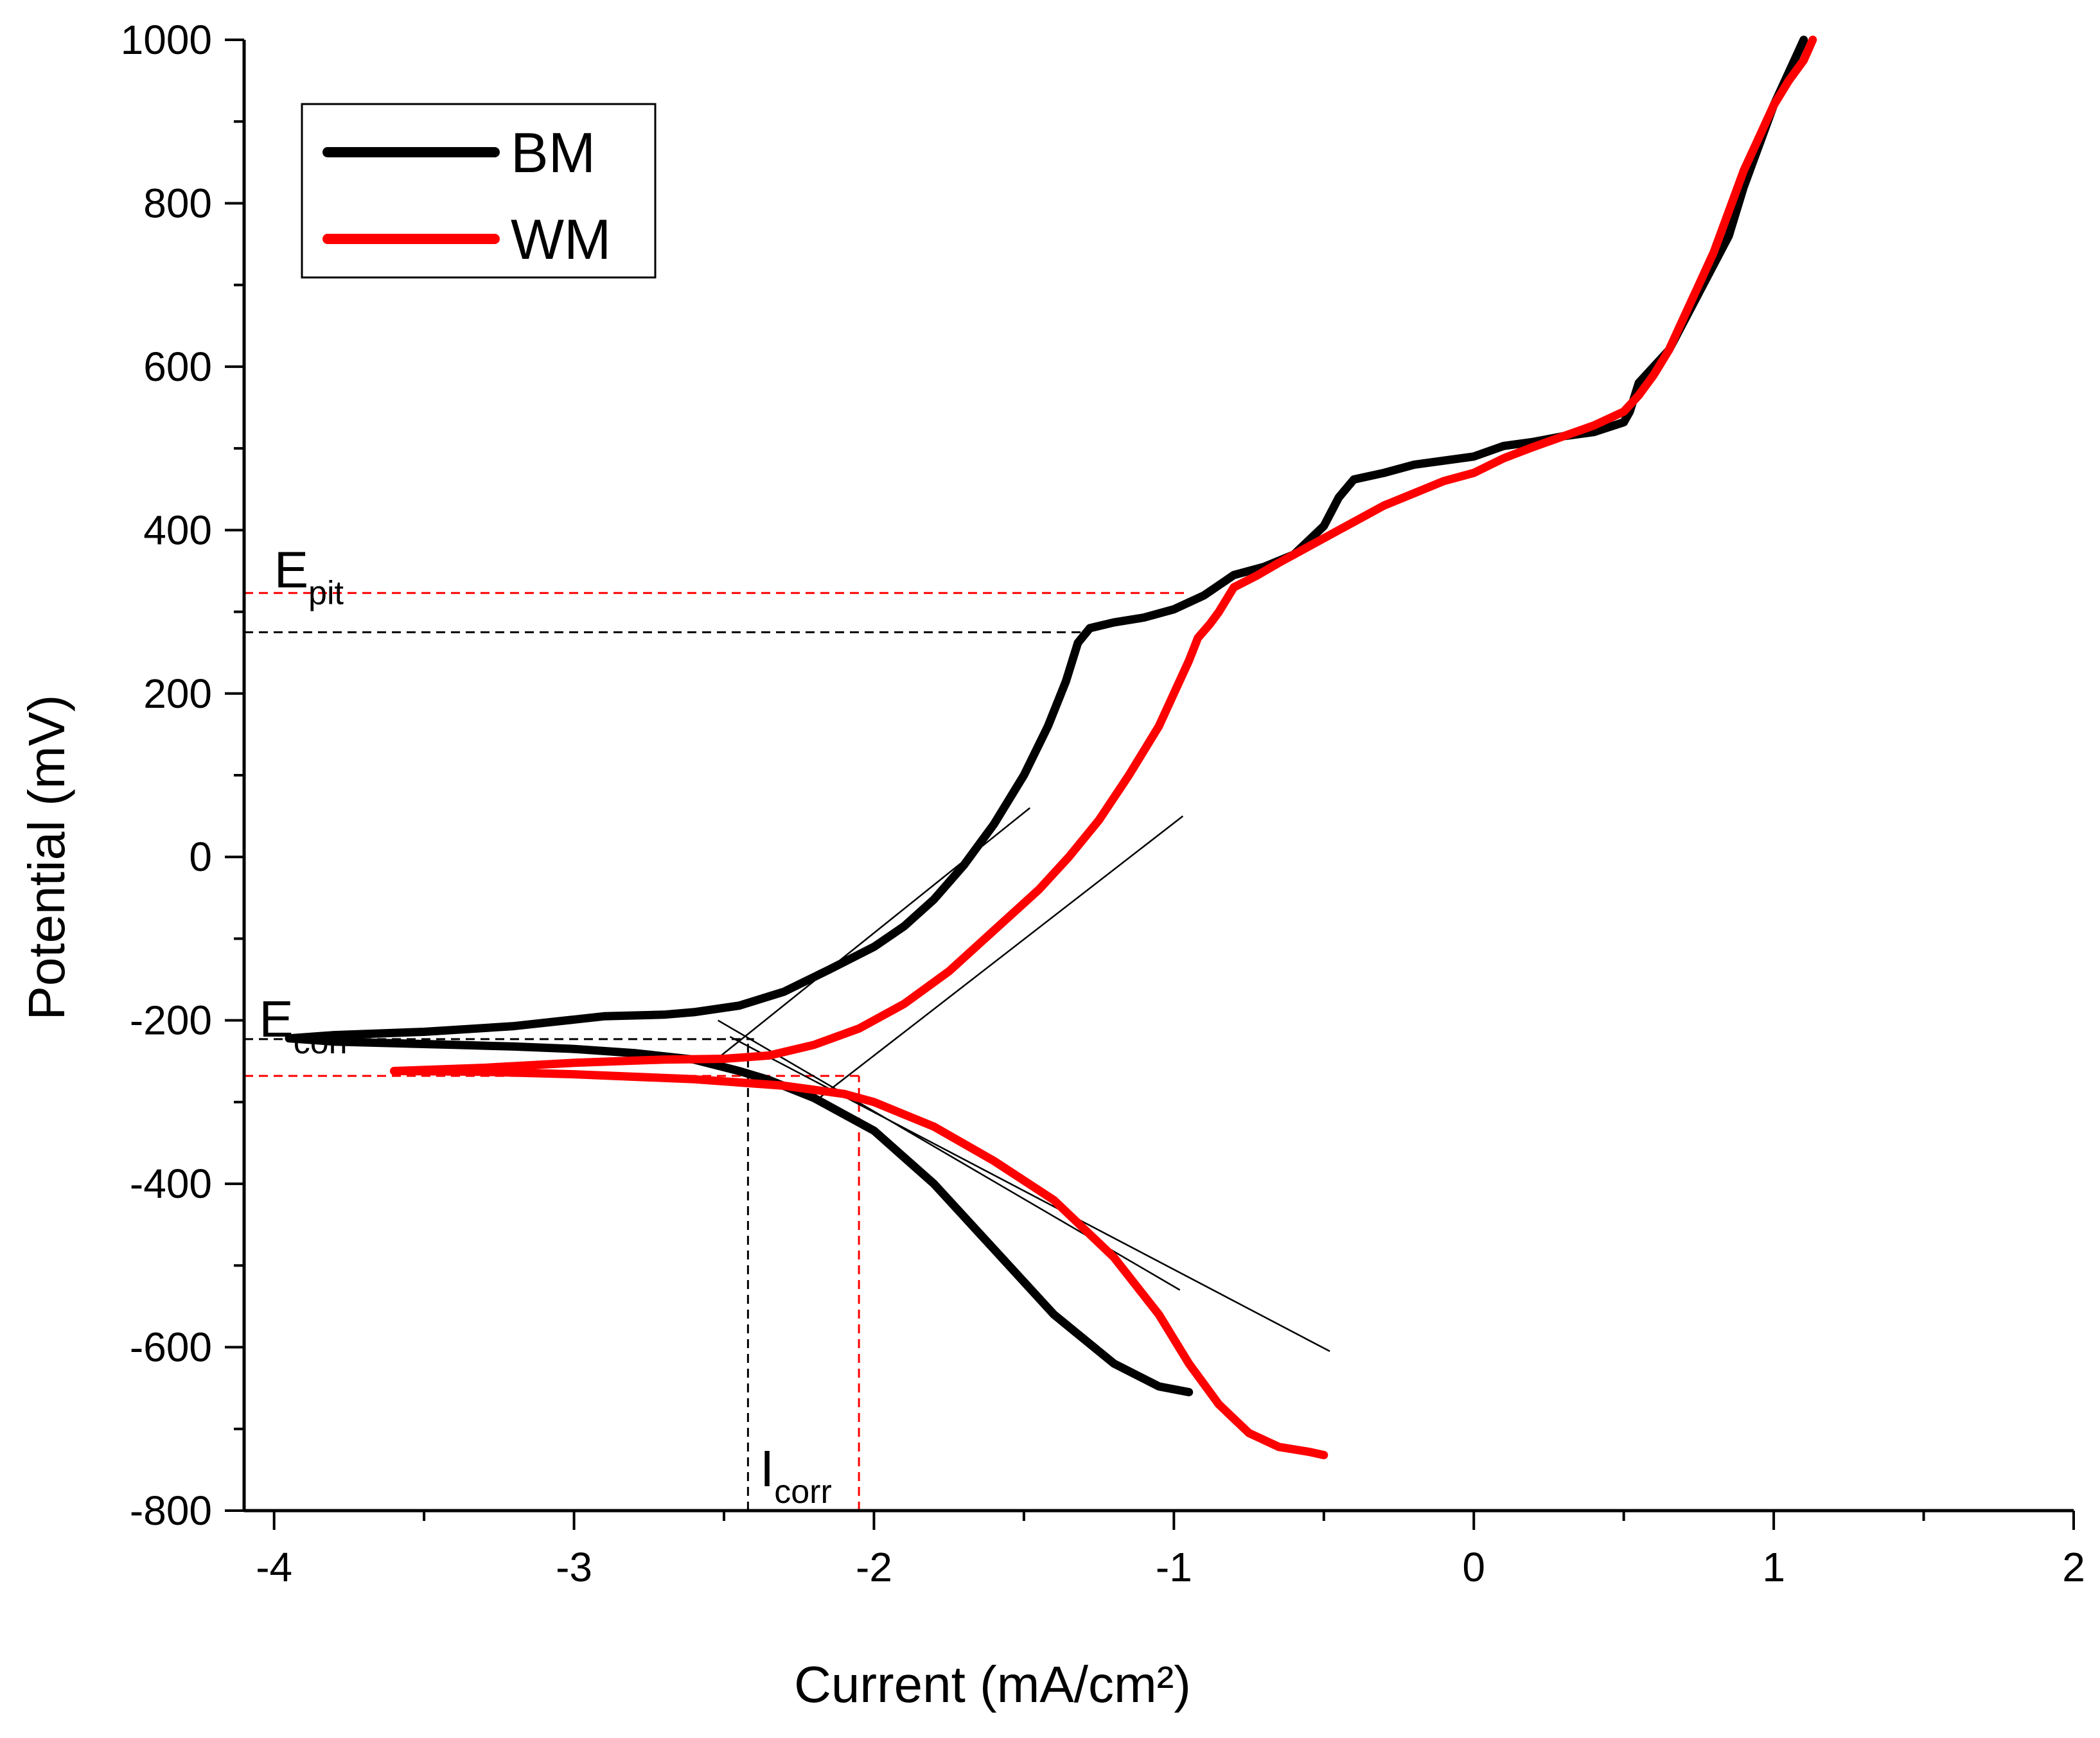 This screenshot has height=1738, width=2100. I want to click on legend-label-bm: BM, so click(553, 152).